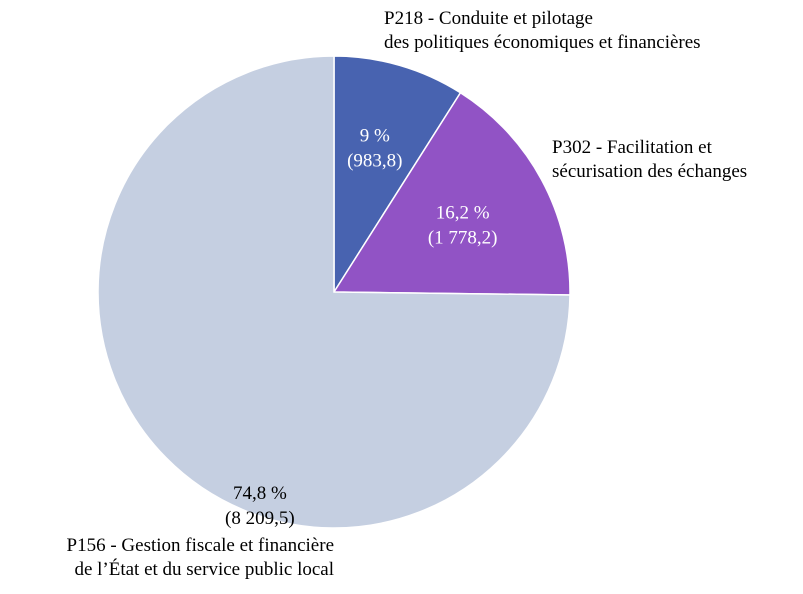 This screenshot has height=594, width=803. What do you see at coordinates (632, 147) in the screenshot?
I see `category-label-p302-line1: P302 - Facilitation et` at bounding box center [632, 147].